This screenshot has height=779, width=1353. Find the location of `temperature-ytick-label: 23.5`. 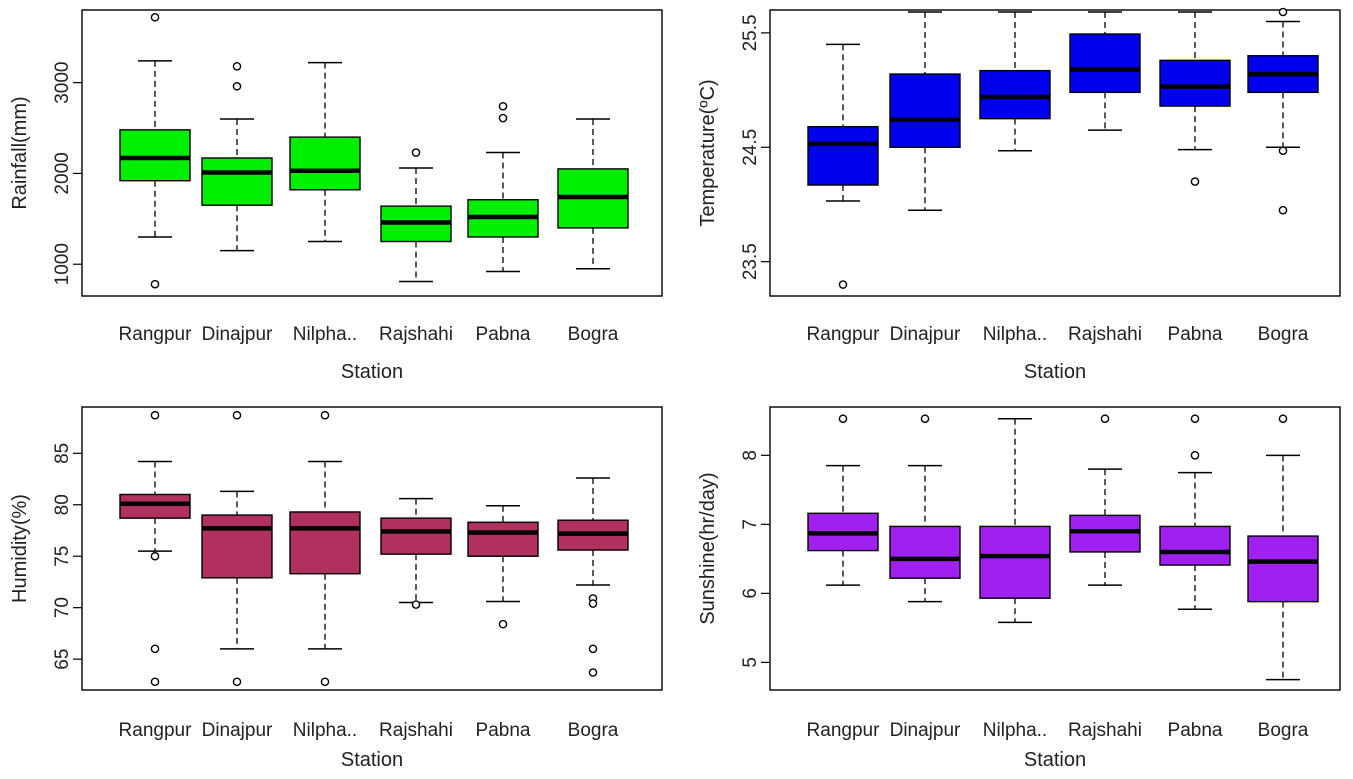

temperature-ytick-label: 23.5 is located at coordinates (750, 261).